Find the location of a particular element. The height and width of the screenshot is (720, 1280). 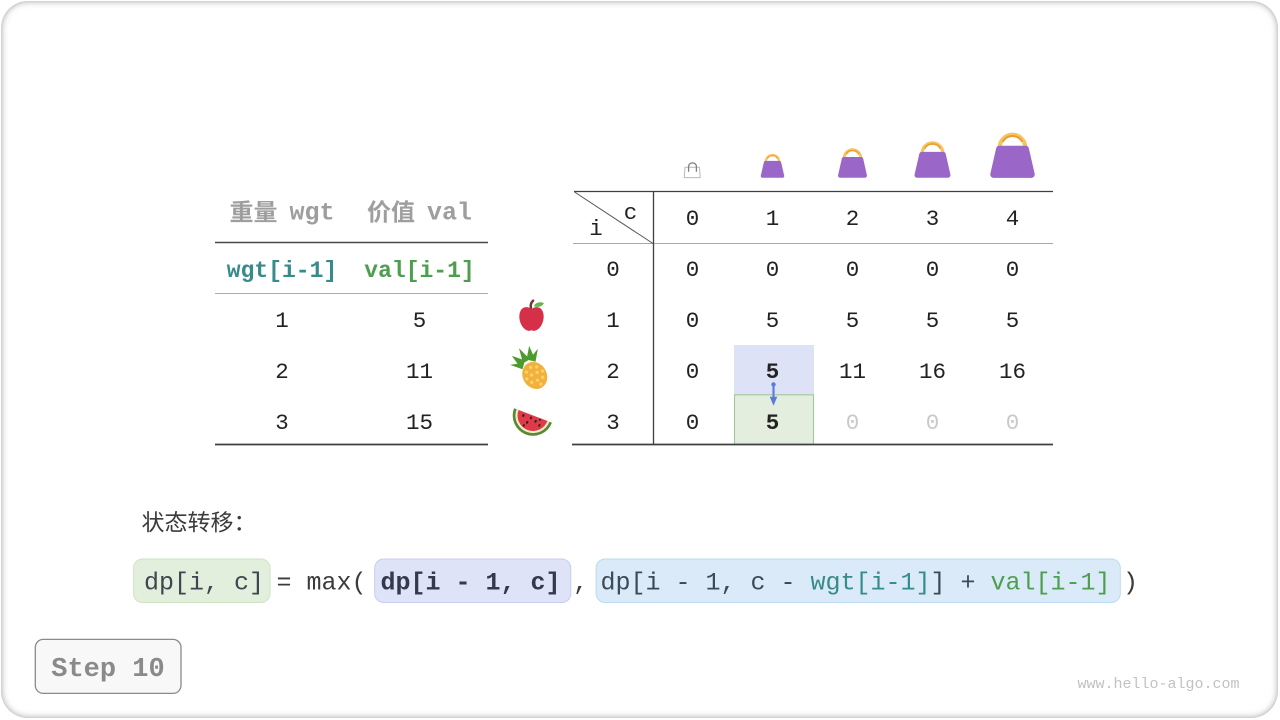

svg-text: Step 10 is located at coordinates (107, 670).